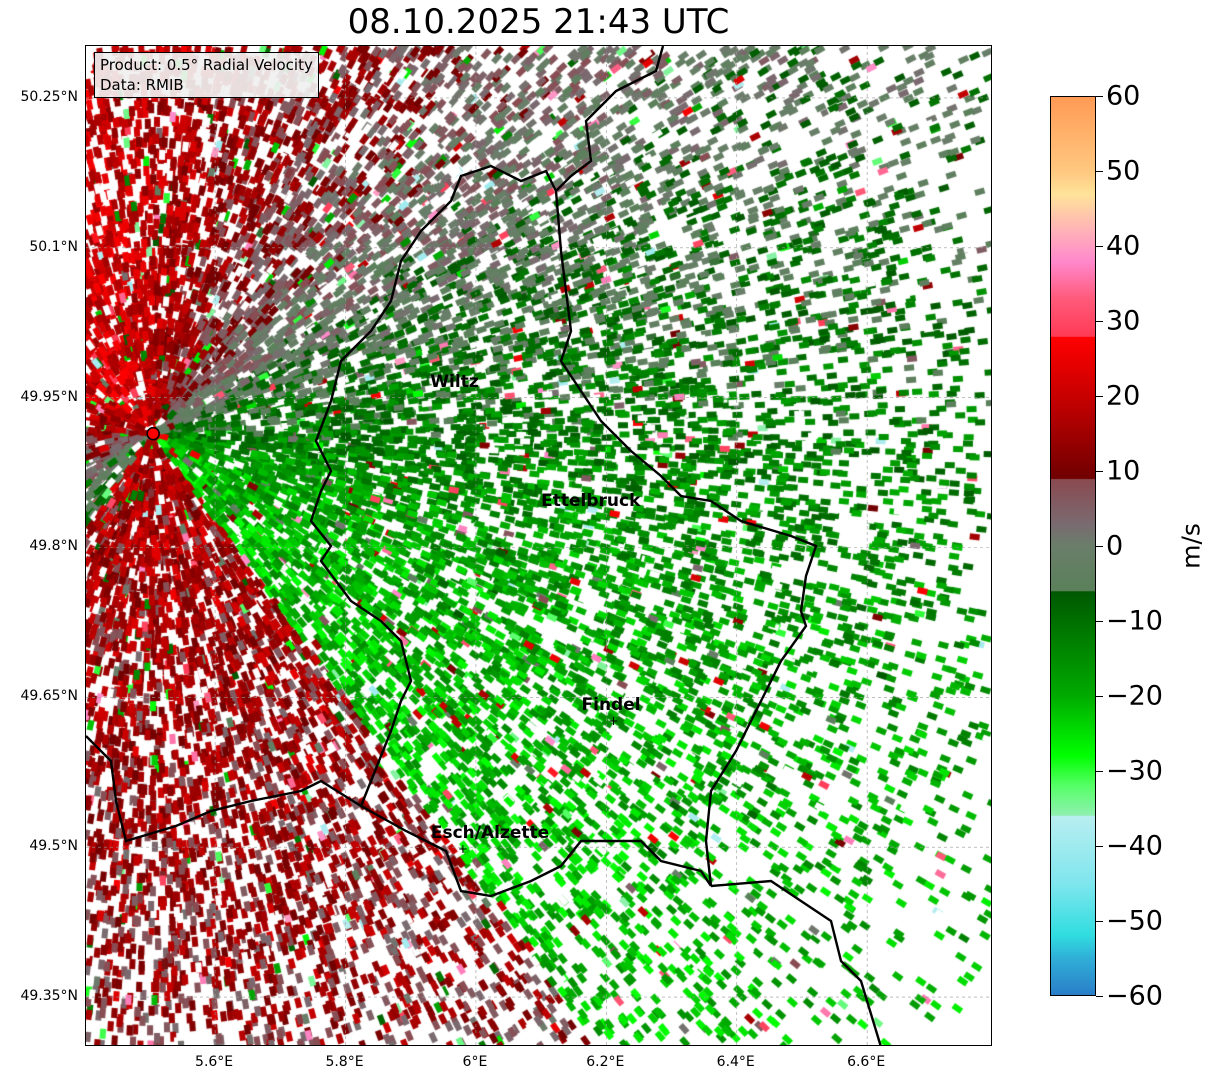  Describe the element at coordinates (344, 1062) in the screenshot. I see `x-tick-label: 5.8°E` at that location.